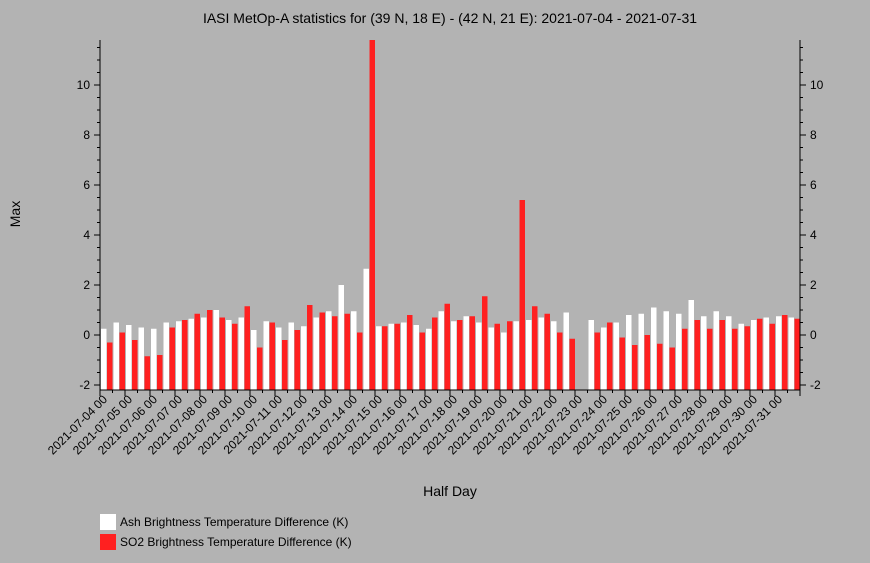 This screenshot has width=870, height=563. I want to click on y-tick-label-right: -2, so click(815, 385).